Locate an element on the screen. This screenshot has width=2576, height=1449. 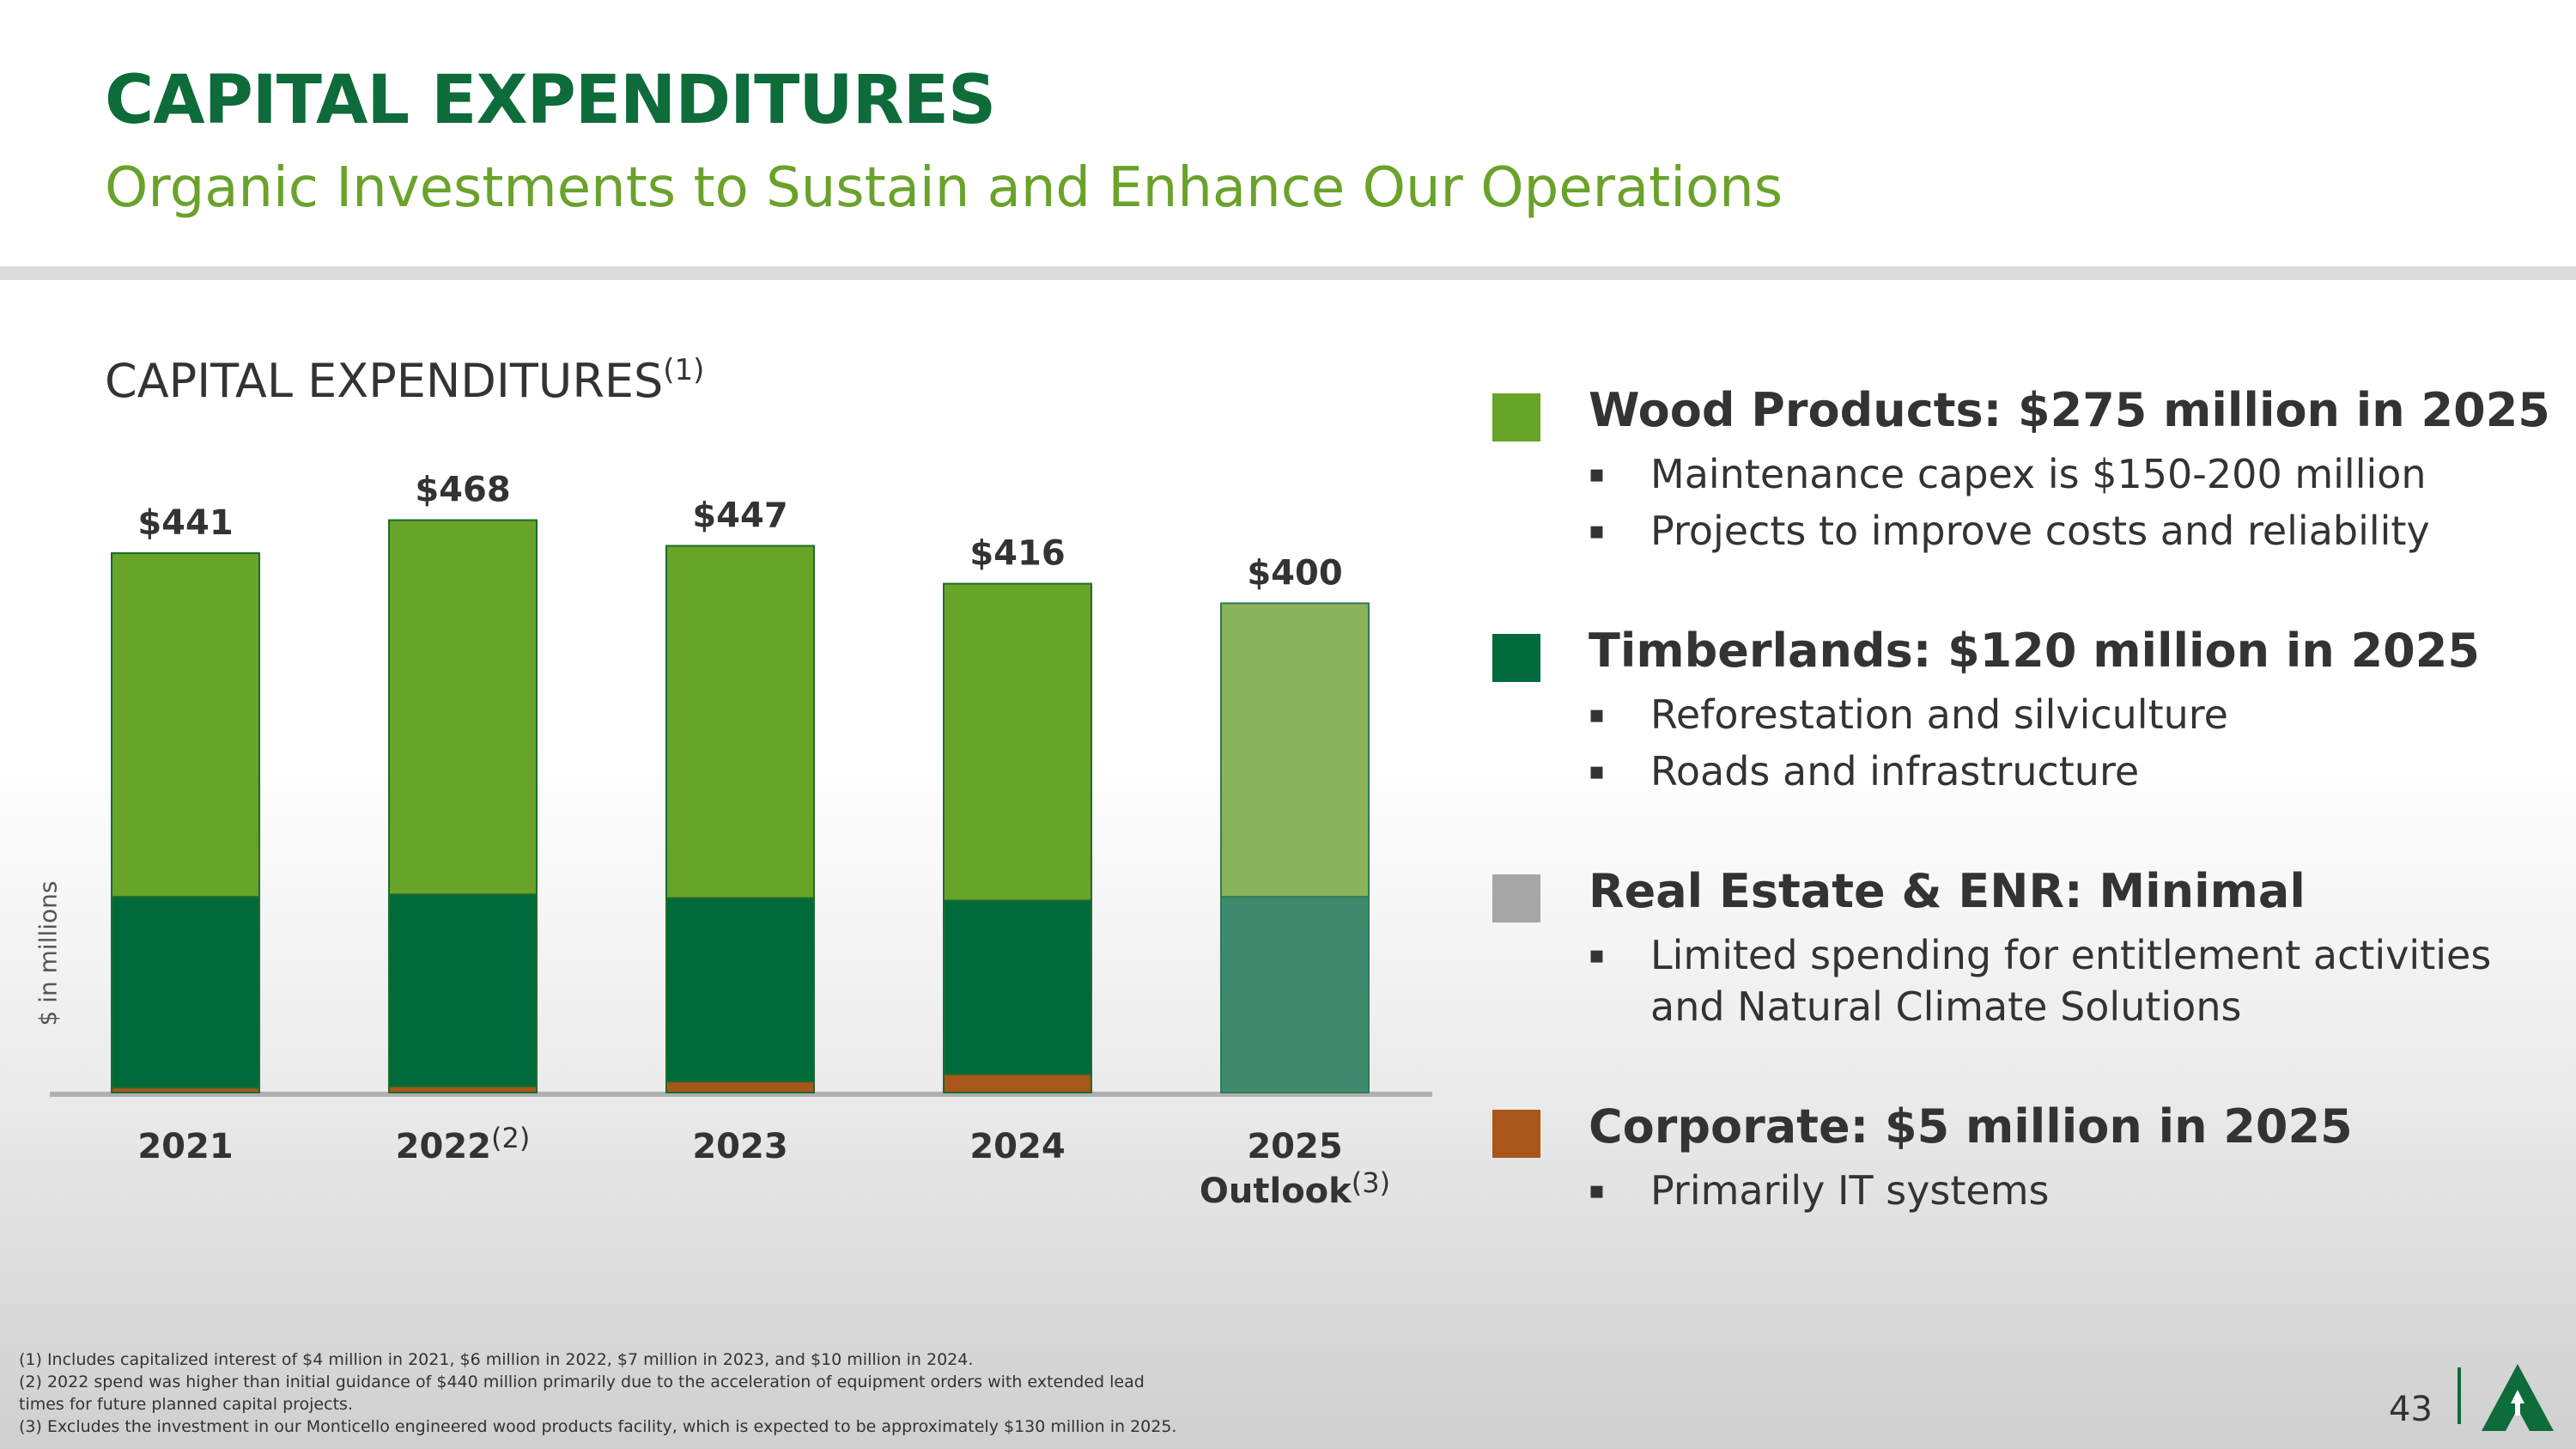
tick-label-2025: 2025 is located at coordinates (1294, 1146).